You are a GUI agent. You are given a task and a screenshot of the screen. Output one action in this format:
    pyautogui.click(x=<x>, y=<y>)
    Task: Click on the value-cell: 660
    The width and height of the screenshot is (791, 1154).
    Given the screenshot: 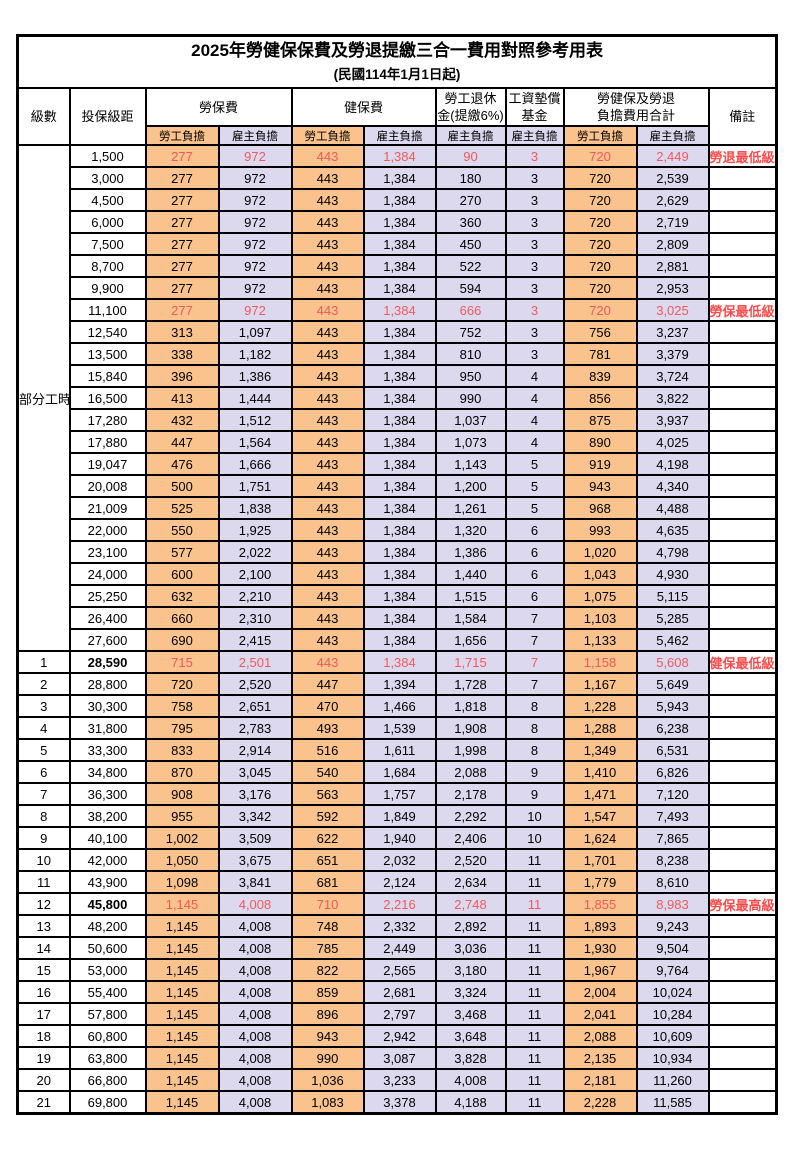 What is the action you would take?
    pyautogui.click(x=182, y=618)
    